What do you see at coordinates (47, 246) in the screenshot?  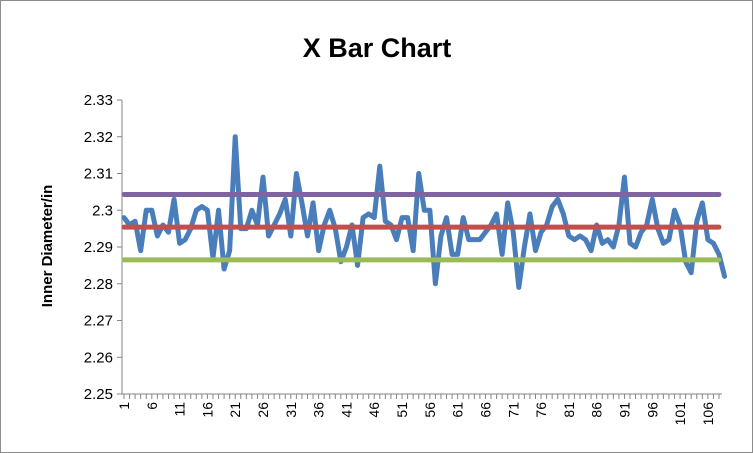 I see `y-axis-label: Inner Diameter/in` at bounding box center [47, 246].